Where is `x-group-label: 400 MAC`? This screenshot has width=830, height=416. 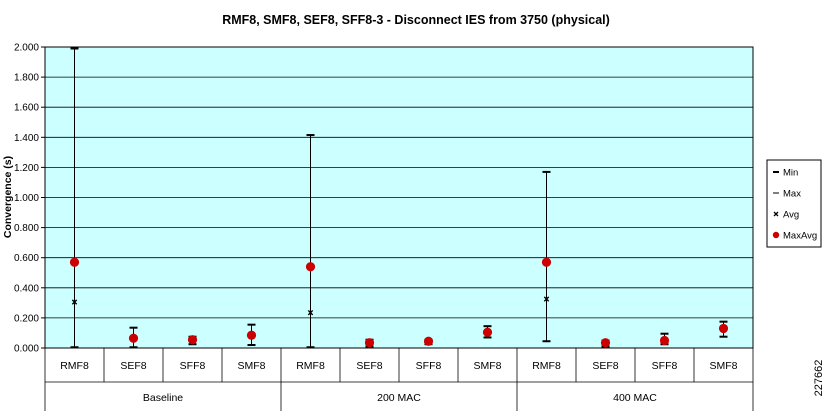
x-group-label: 400 MAC is located at coordinates (635, 398).